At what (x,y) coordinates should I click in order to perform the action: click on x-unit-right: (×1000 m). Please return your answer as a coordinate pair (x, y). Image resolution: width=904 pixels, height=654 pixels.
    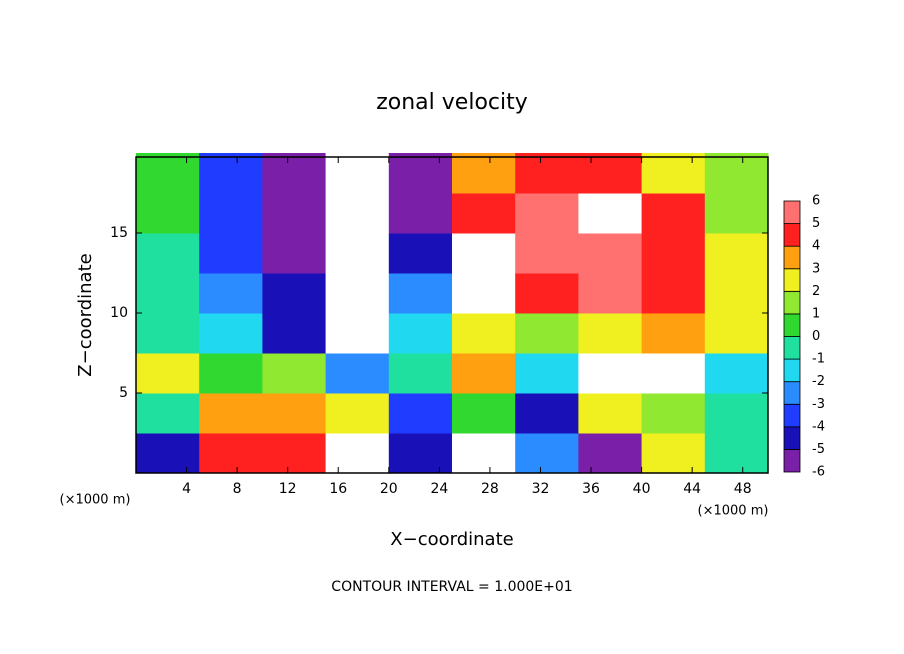
    Looking at the image, I should click on (733, 511).